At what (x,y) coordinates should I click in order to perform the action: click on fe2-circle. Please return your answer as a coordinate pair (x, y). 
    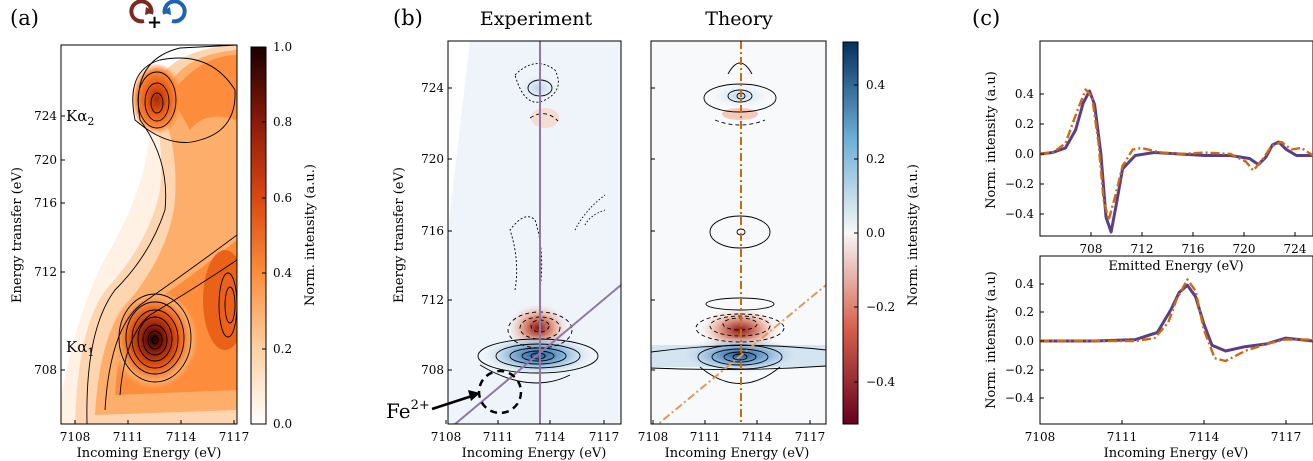
    Looking at the image, I should click on (500, 392).